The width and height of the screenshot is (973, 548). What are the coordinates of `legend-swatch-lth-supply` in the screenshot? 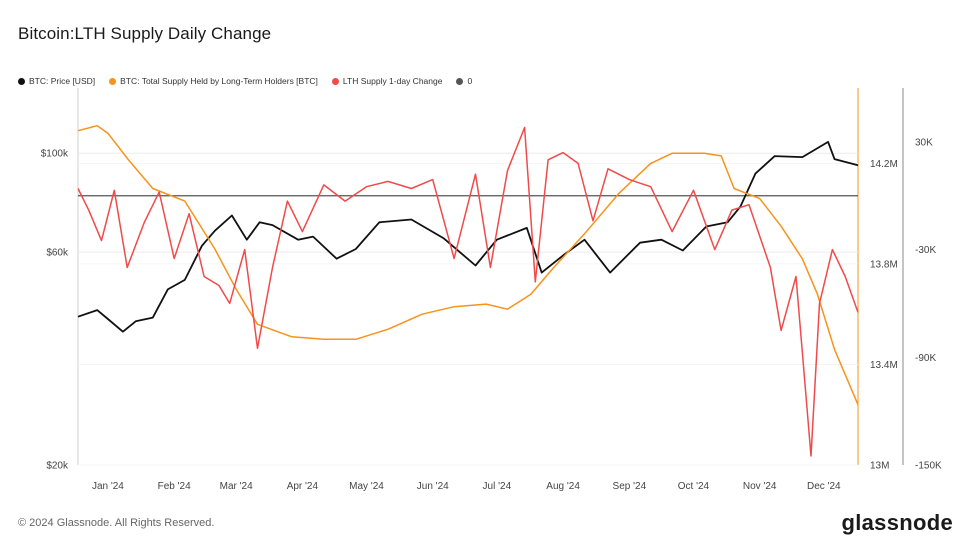 It's located at (113, 81).